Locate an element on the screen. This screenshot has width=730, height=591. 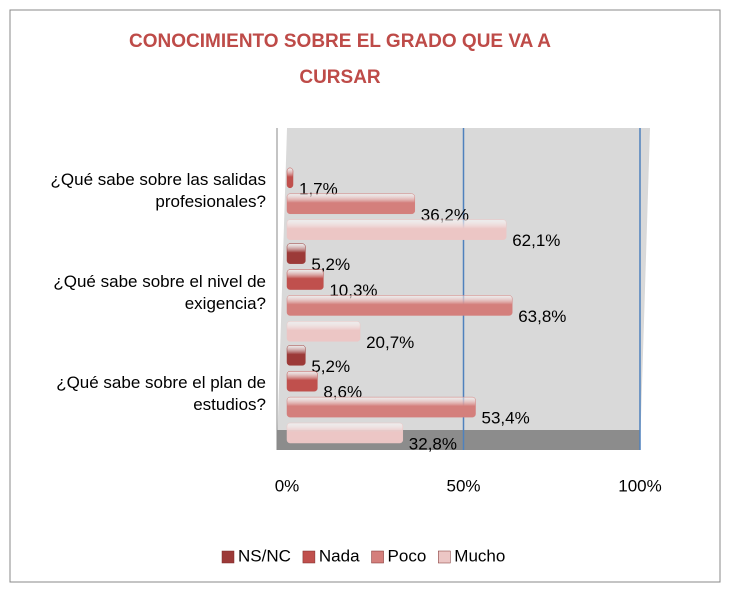
data-label: 63,8% is located at coordinates (542, 316).